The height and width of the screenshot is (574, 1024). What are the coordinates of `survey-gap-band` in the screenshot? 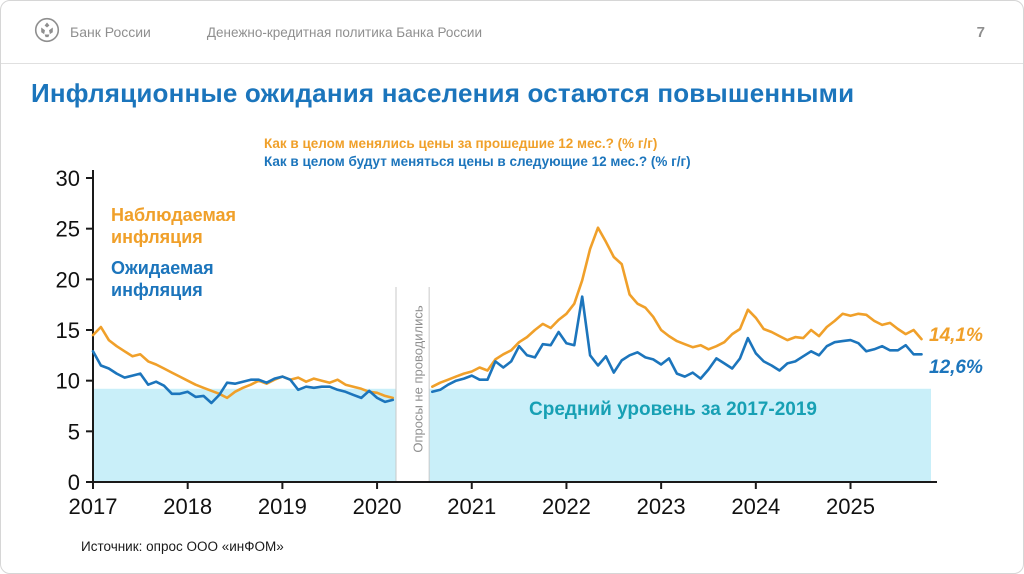 It's located at (413, 384).